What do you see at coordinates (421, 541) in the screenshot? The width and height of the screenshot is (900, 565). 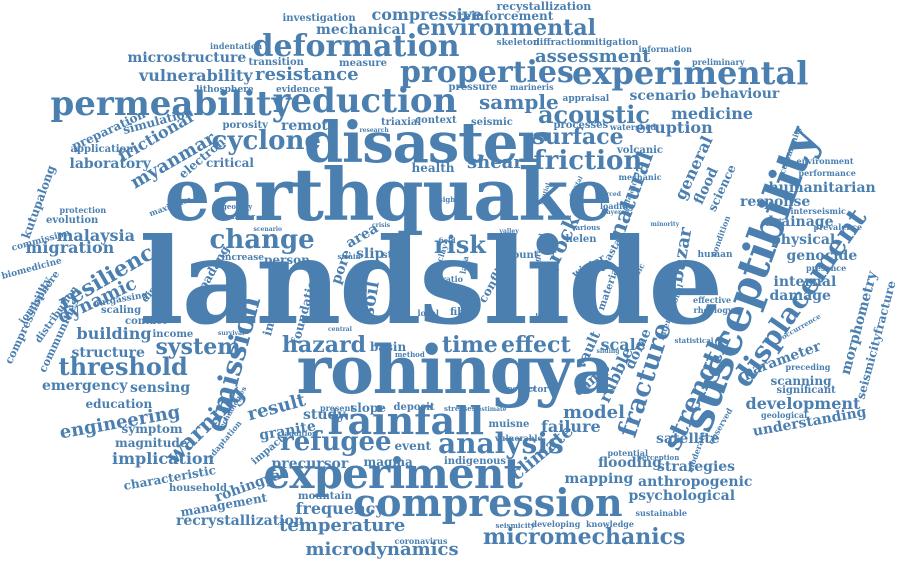 I see `cloud-word: coronavirus` at bounding box center [421, 541].